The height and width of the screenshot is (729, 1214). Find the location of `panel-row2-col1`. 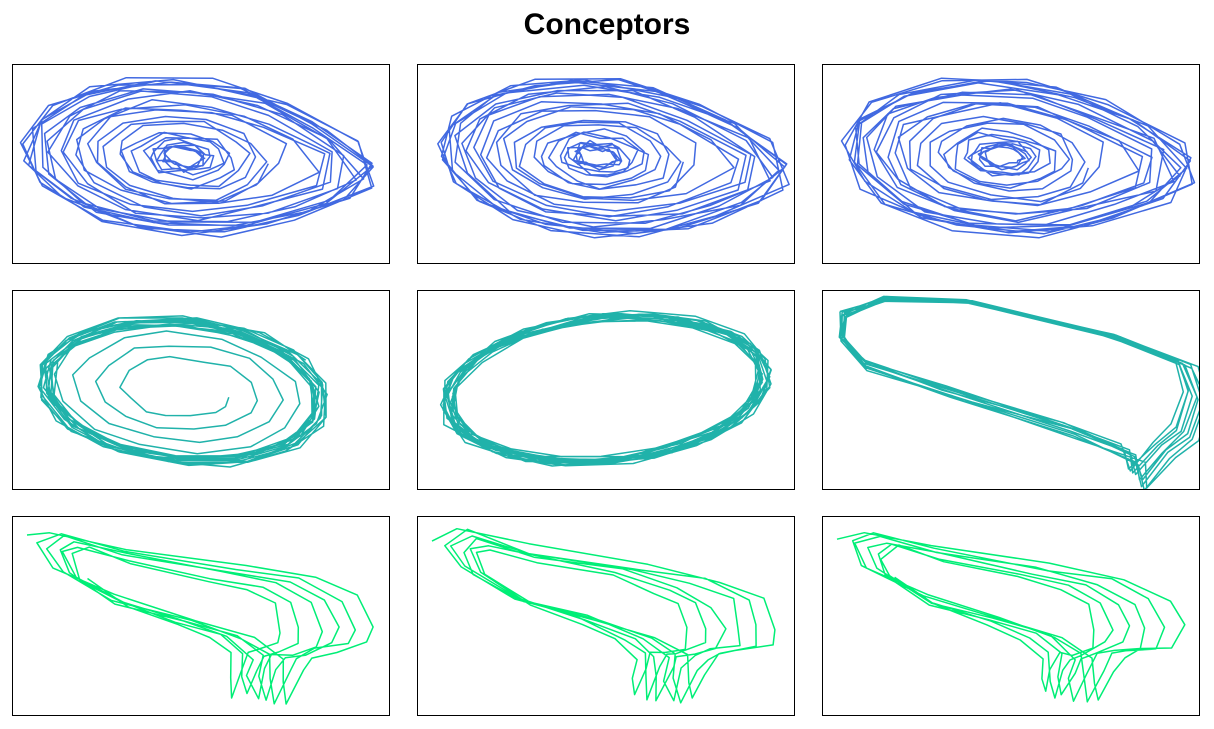

panel-row2-col1 is located at coordinates (201, 390).